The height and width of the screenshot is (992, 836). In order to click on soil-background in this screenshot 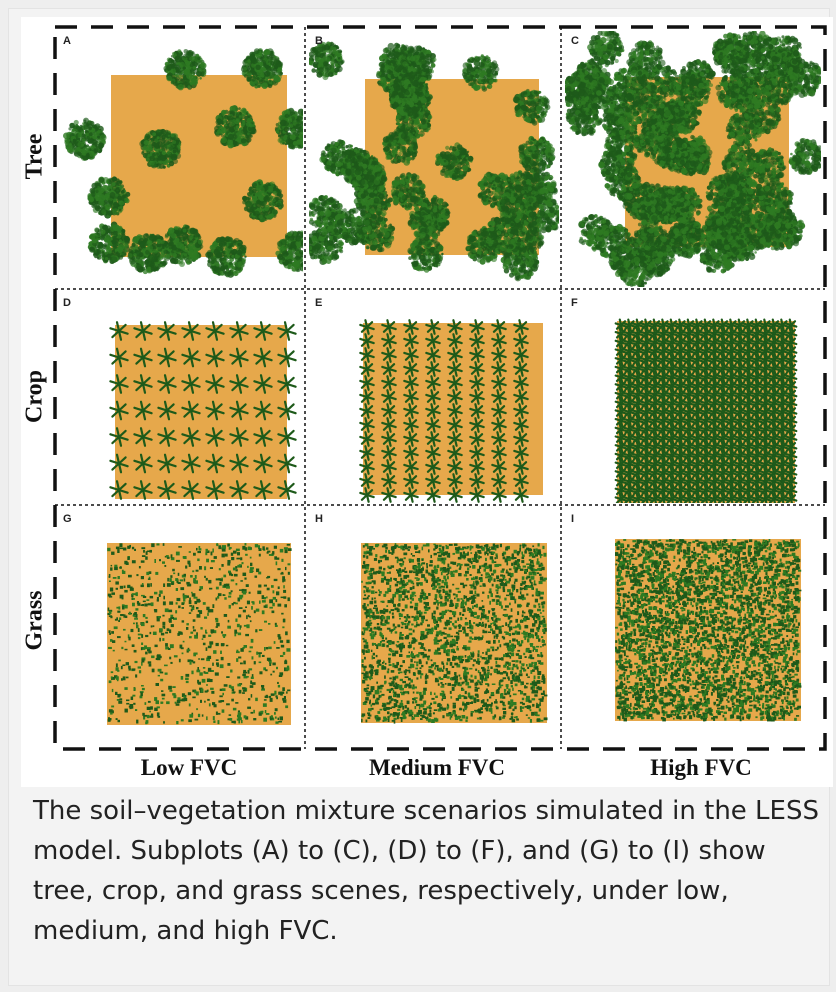, I will do `click(199, 634)`.